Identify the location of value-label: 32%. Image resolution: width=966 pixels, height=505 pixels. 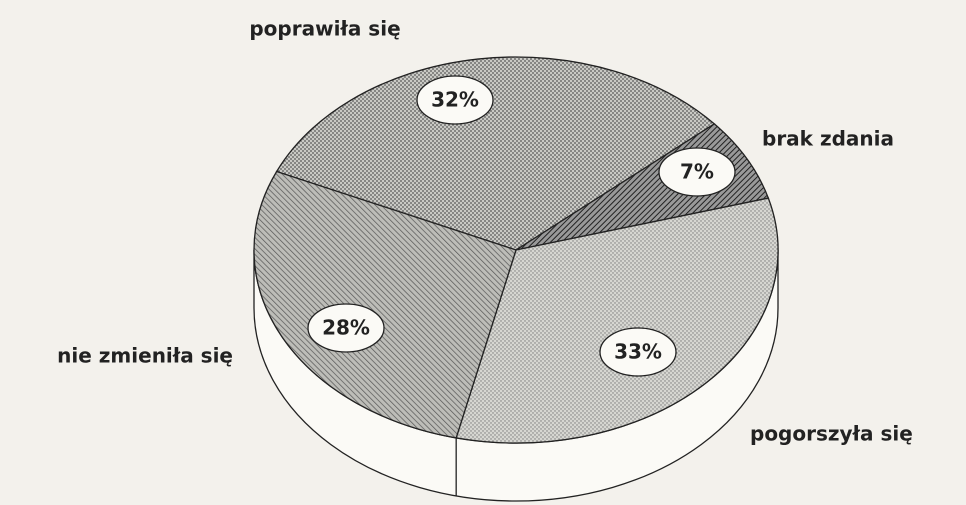
(455, 100).